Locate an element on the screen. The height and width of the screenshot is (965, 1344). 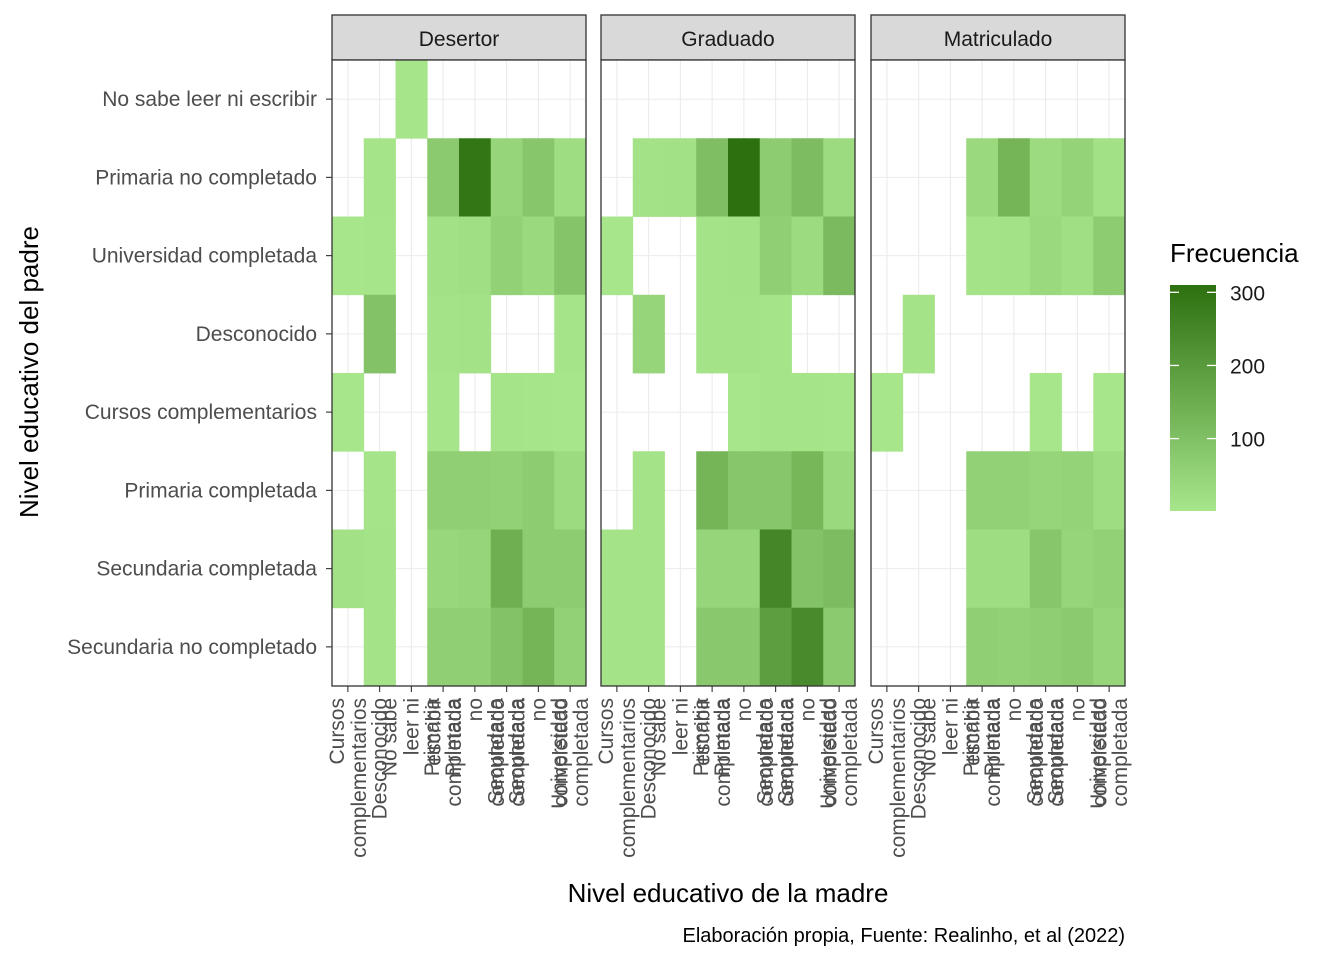
y-tick-label: Primaria completada is located at coordinates (220, 490).